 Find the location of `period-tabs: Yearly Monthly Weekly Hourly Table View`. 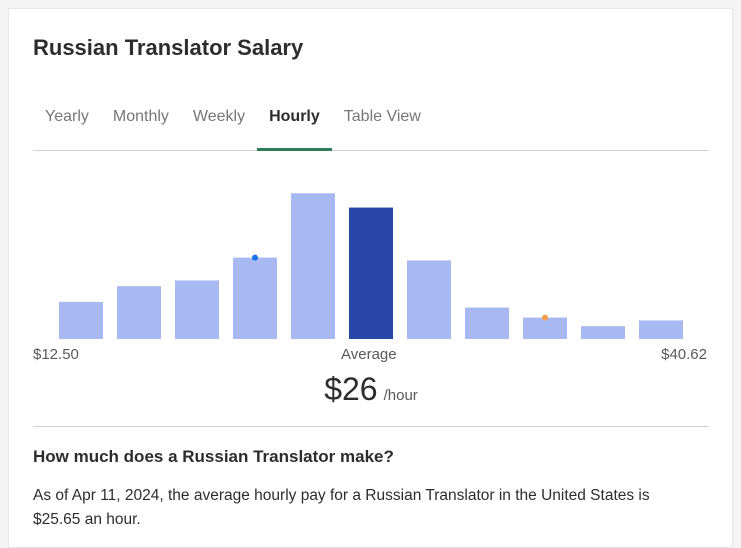

period-tabs: Yearly Monthly Weekly Hourly Table View is located at coordinates (371, 122).